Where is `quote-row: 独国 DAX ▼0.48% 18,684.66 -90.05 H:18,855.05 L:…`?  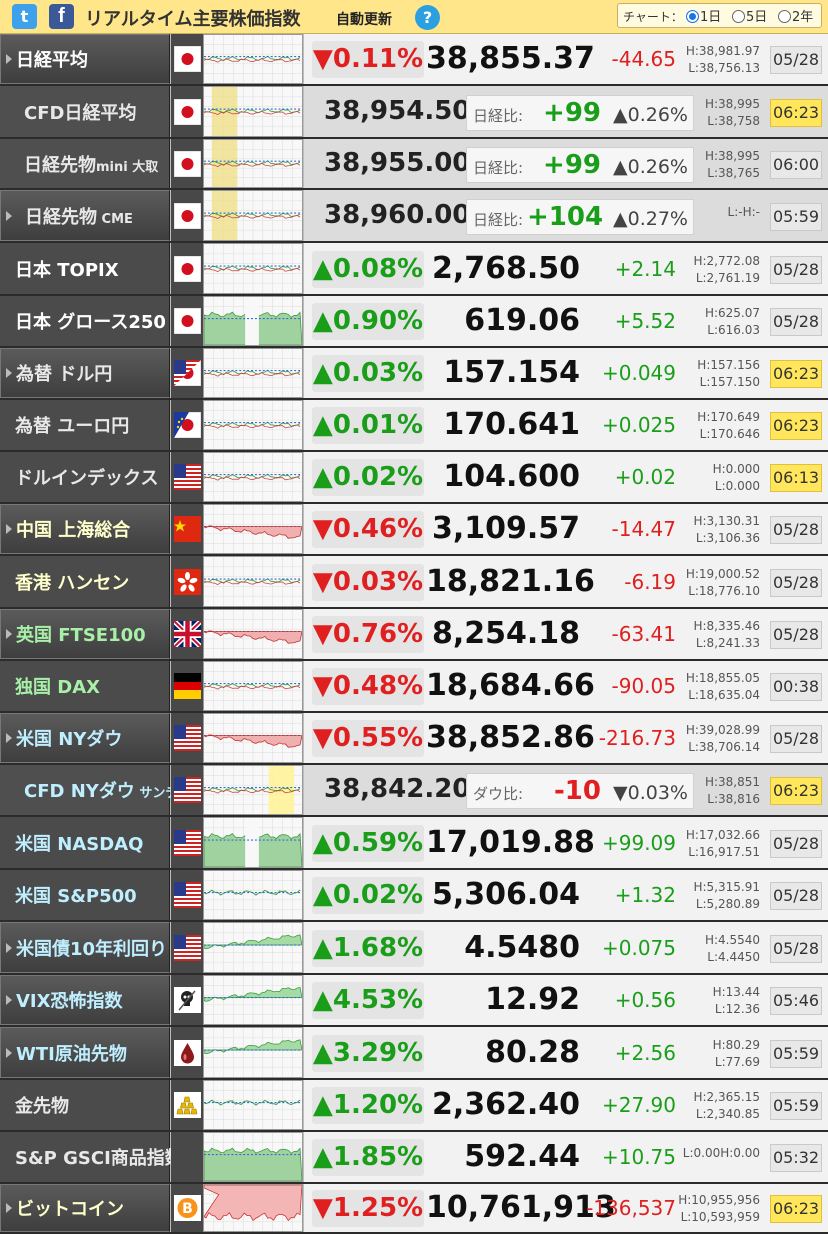
quote-row: 独国 DAX ▼0.48% 18,684.66 -90.05 H:18,855.05 L:… is located at coordinates (414, 687).